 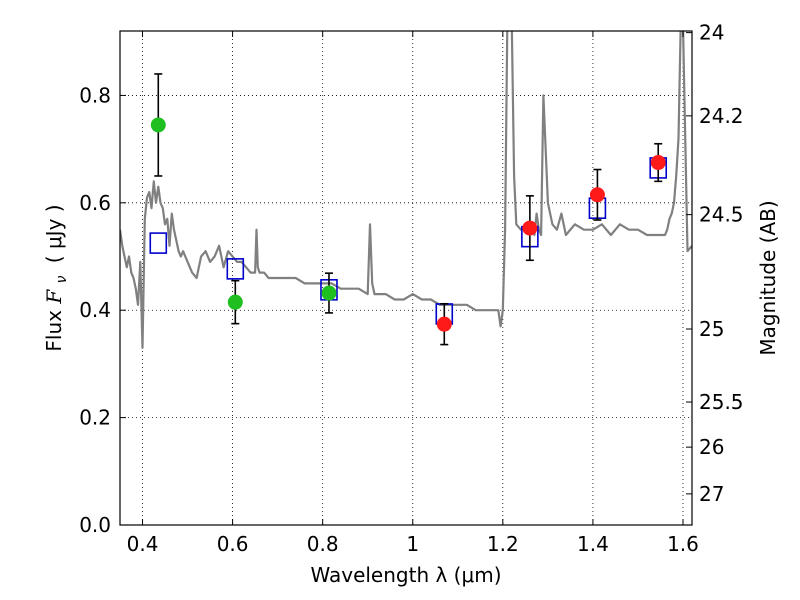 I want to click on x-tick-label: 1.2, so click(x=503, y=544).